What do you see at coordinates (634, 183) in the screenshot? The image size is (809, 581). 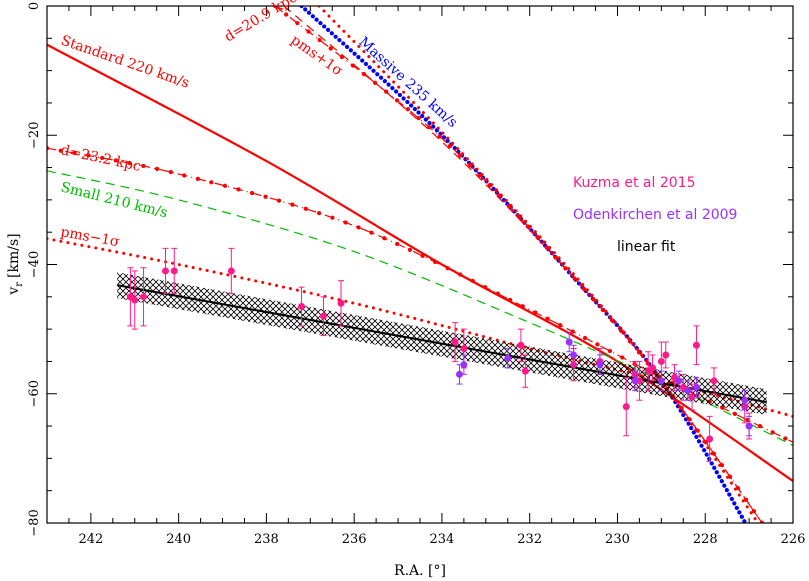 I see `legend-kuzma: Kuzma et al 2015` at bounding box center [634, 183].